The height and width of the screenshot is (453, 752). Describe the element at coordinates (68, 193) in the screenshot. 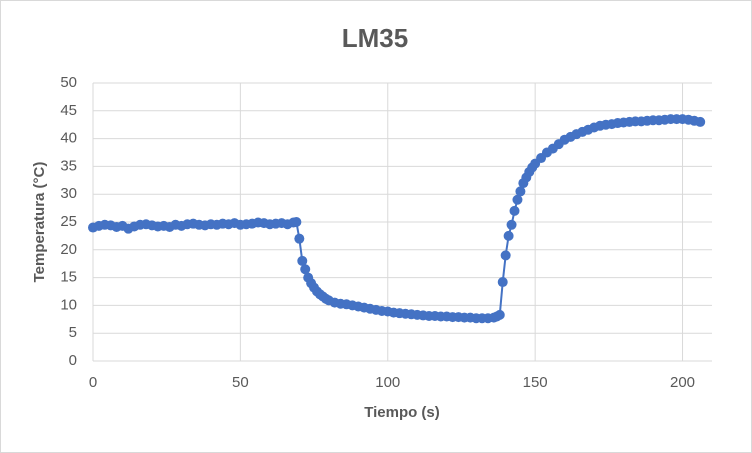

I see `y-tick-label: 30` at that location.